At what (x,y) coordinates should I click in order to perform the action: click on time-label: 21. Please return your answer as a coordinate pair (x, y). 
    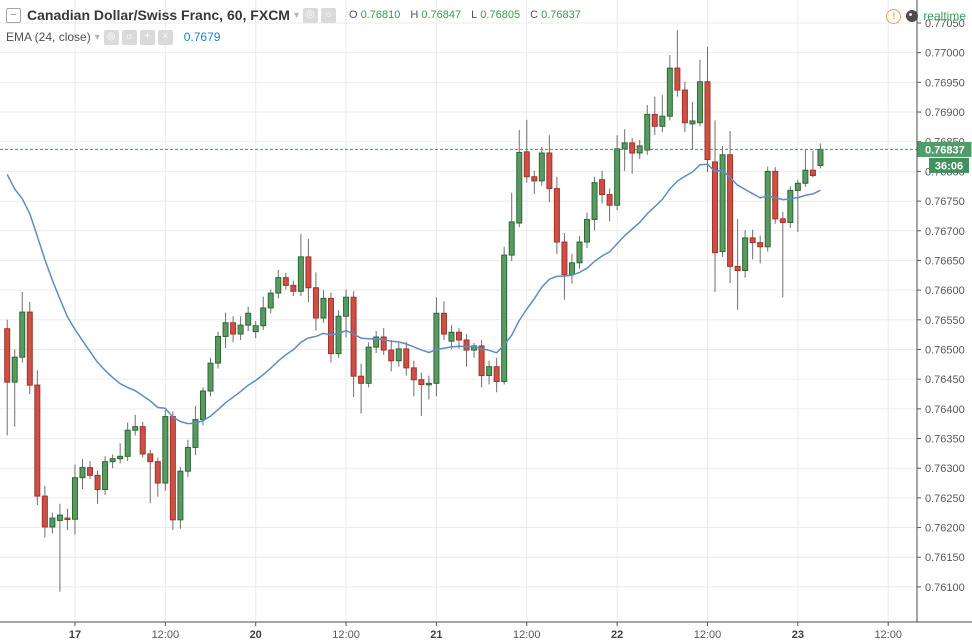
    Looking at the image, I should click on (436, 635).